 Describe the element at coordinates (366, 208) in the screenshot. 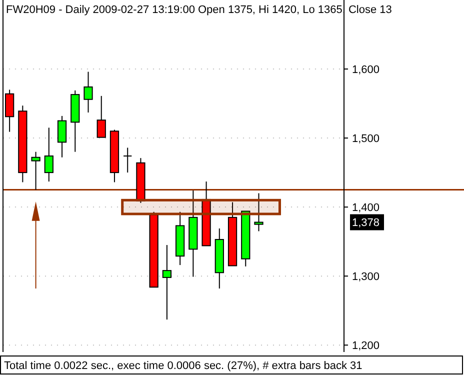

I see `y-tick-label: 1,400` at that location.